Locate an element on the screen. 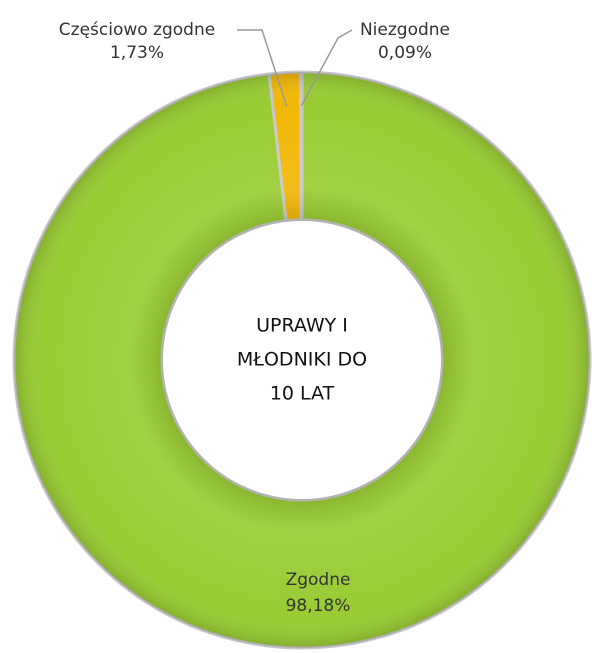  center-text: MŁODNIKI DO is located at coordinates (302, 360).